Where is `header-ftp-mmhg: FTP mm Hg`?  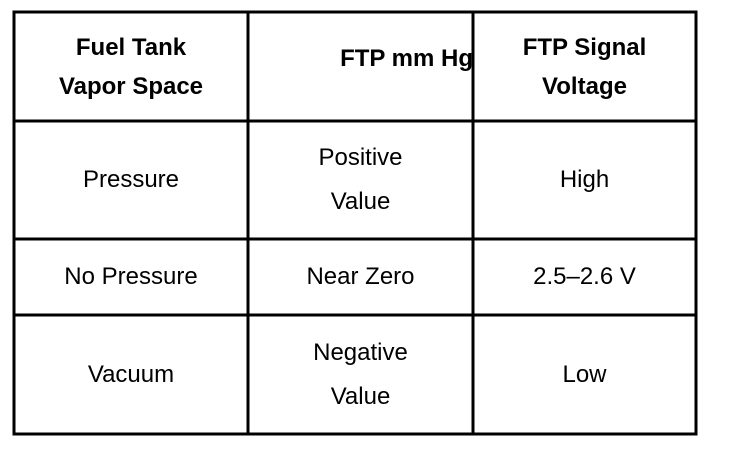
header-ftp-mmhg: FTP mm Hg is located at coordinates (360, 66).